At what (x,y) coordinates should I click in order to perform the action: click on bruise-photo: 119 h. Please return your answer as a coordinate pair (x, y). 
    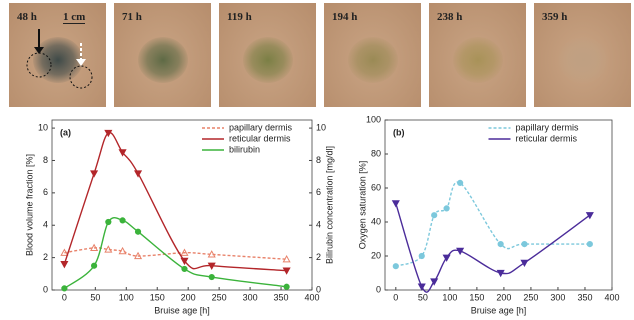
    Looking at the image, I should click on (267, 55).